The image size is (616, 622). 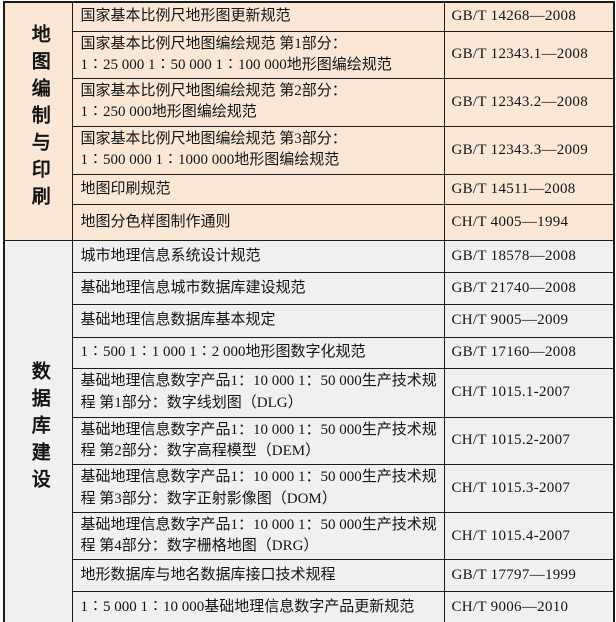 What do you see at coordinates (529, 536) in the screenshot?
I see `standard-code: CH/T 1015.4-2007` at bounding box center [529, 536].